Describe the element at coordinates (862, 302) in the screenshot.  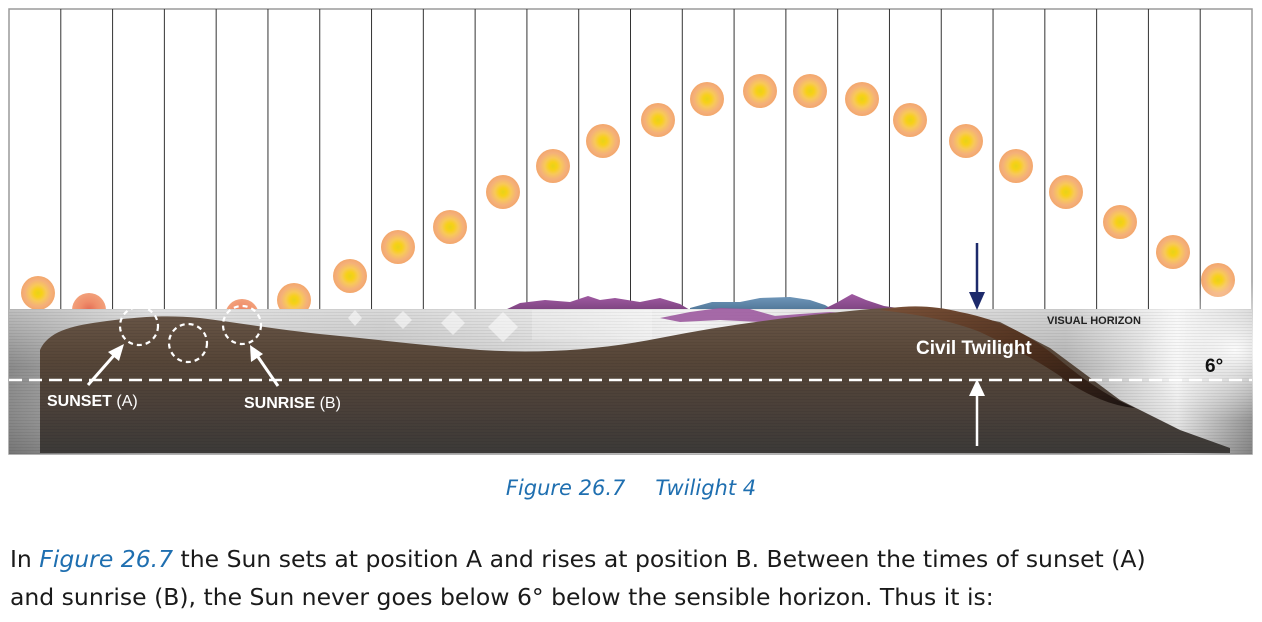
I see `distant-mountains-purple-right` at that location.